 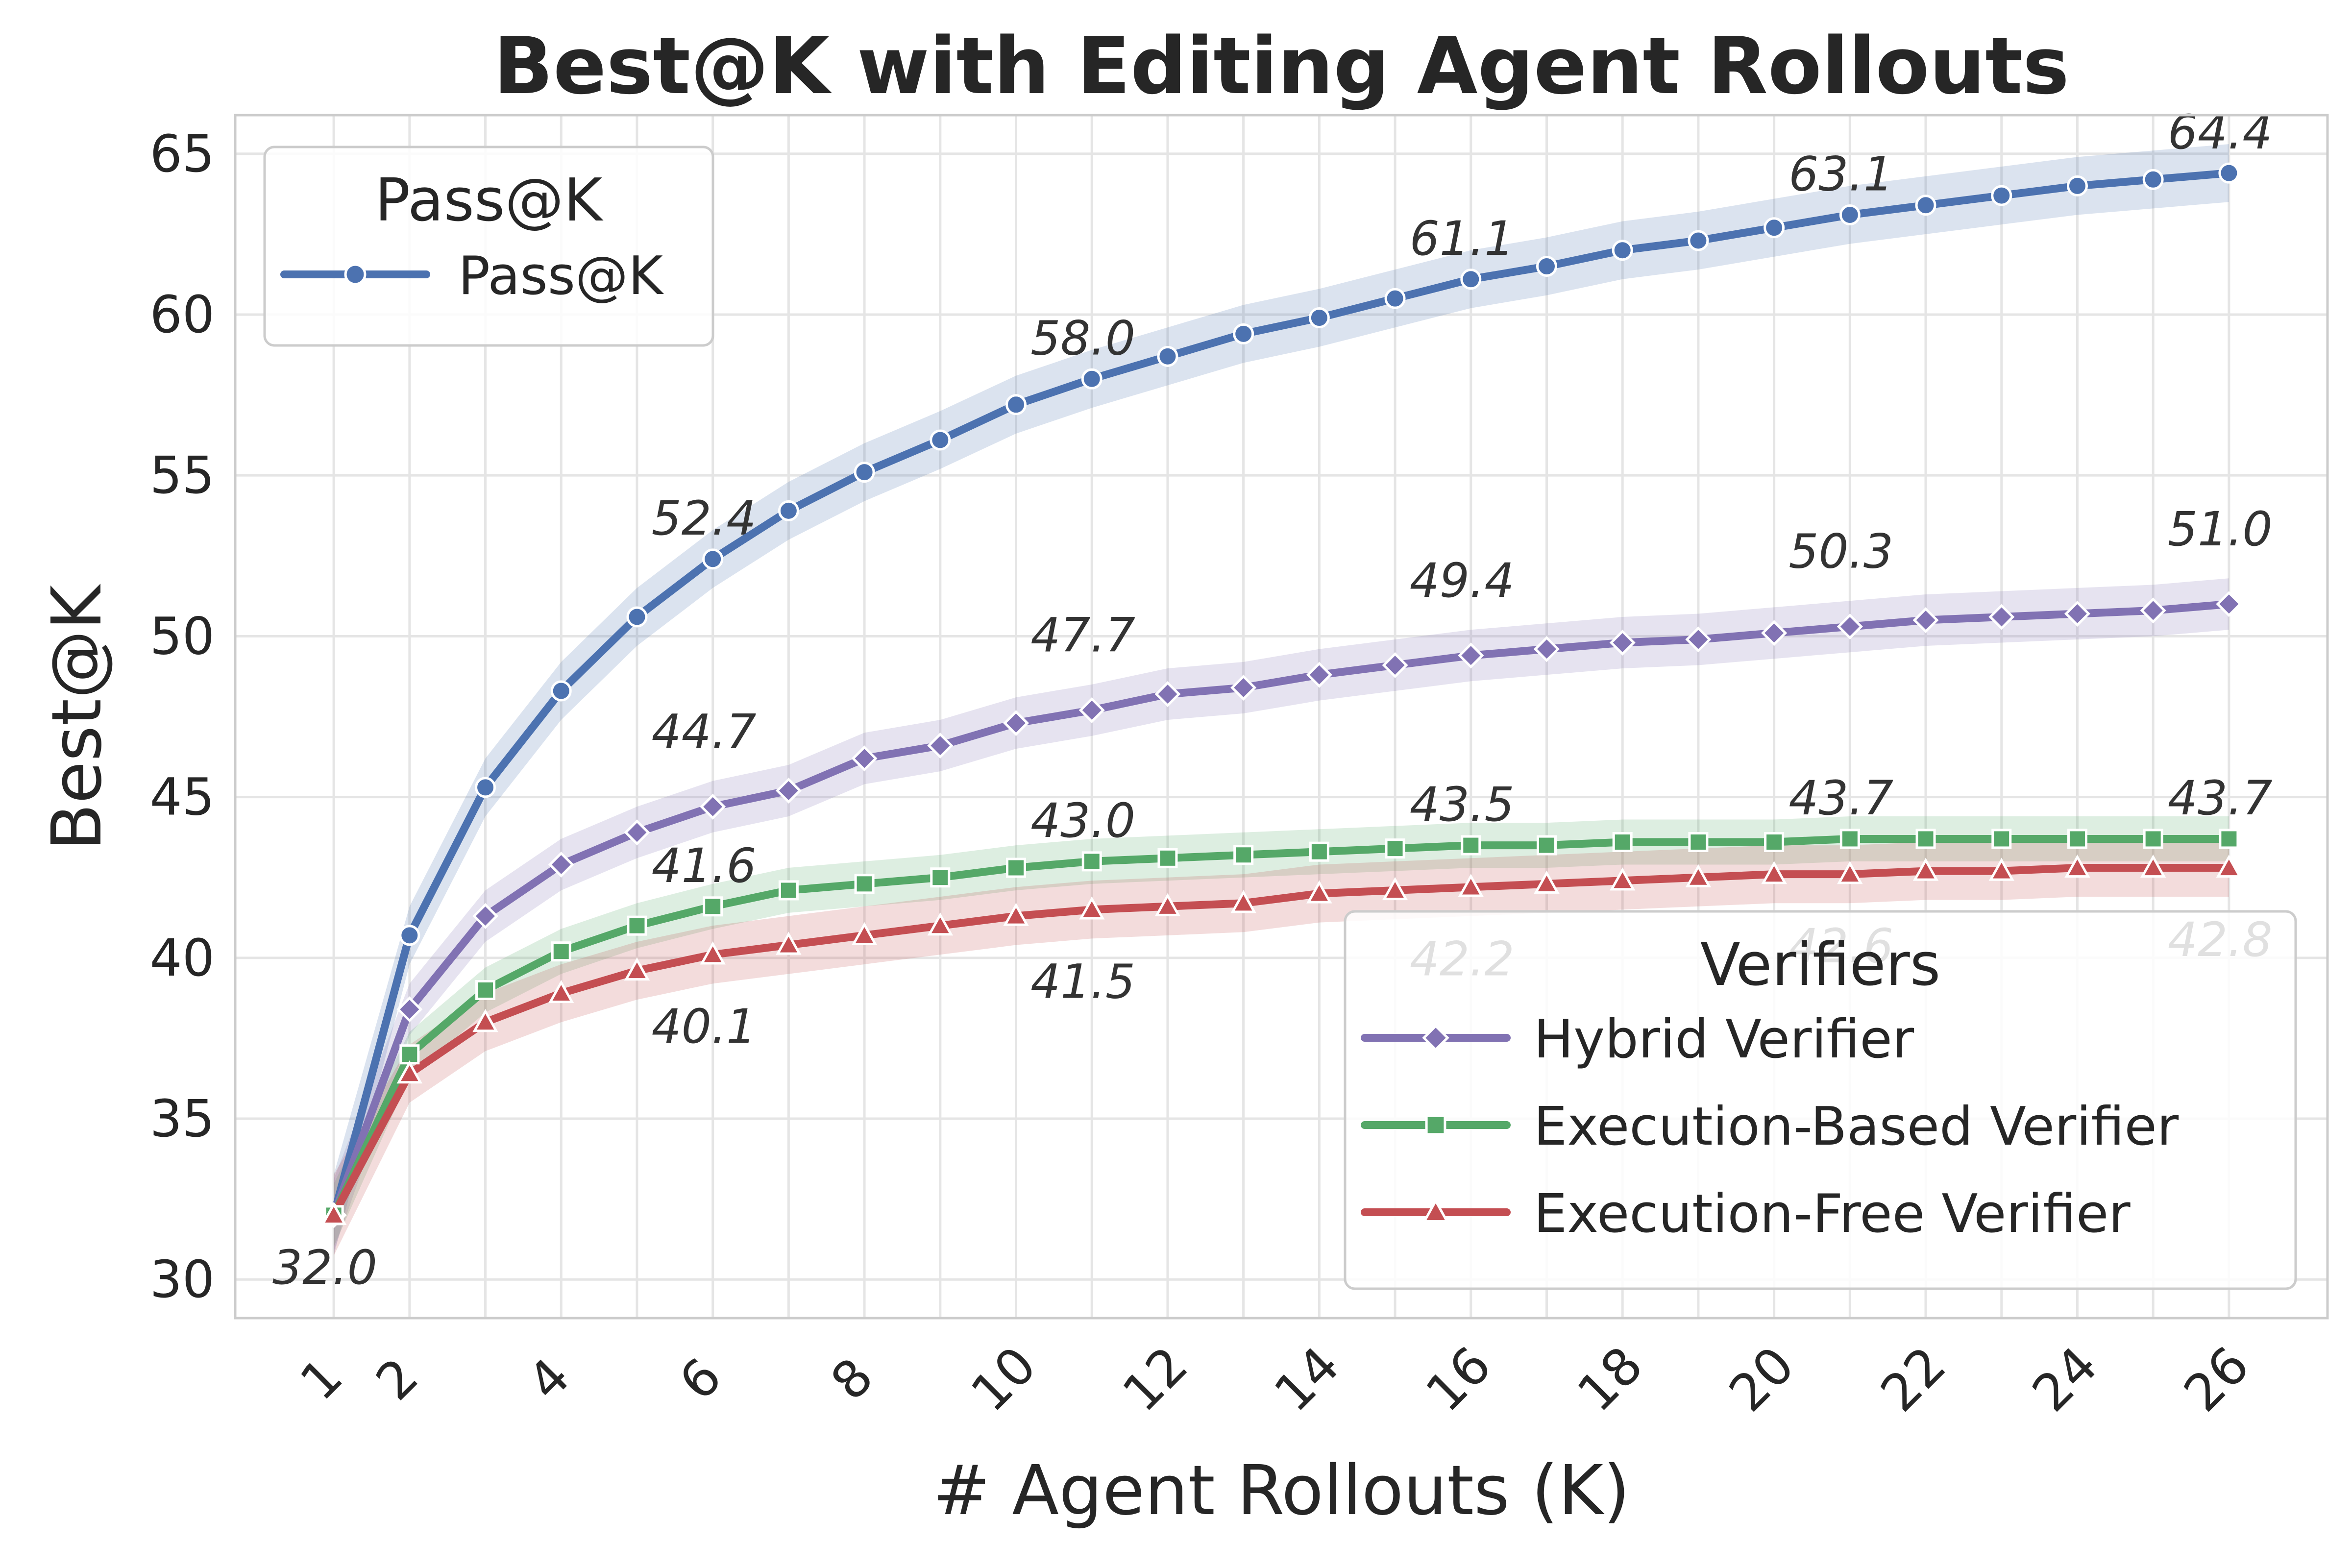 I want to click on legend-frame, so click(x=488, y=246).